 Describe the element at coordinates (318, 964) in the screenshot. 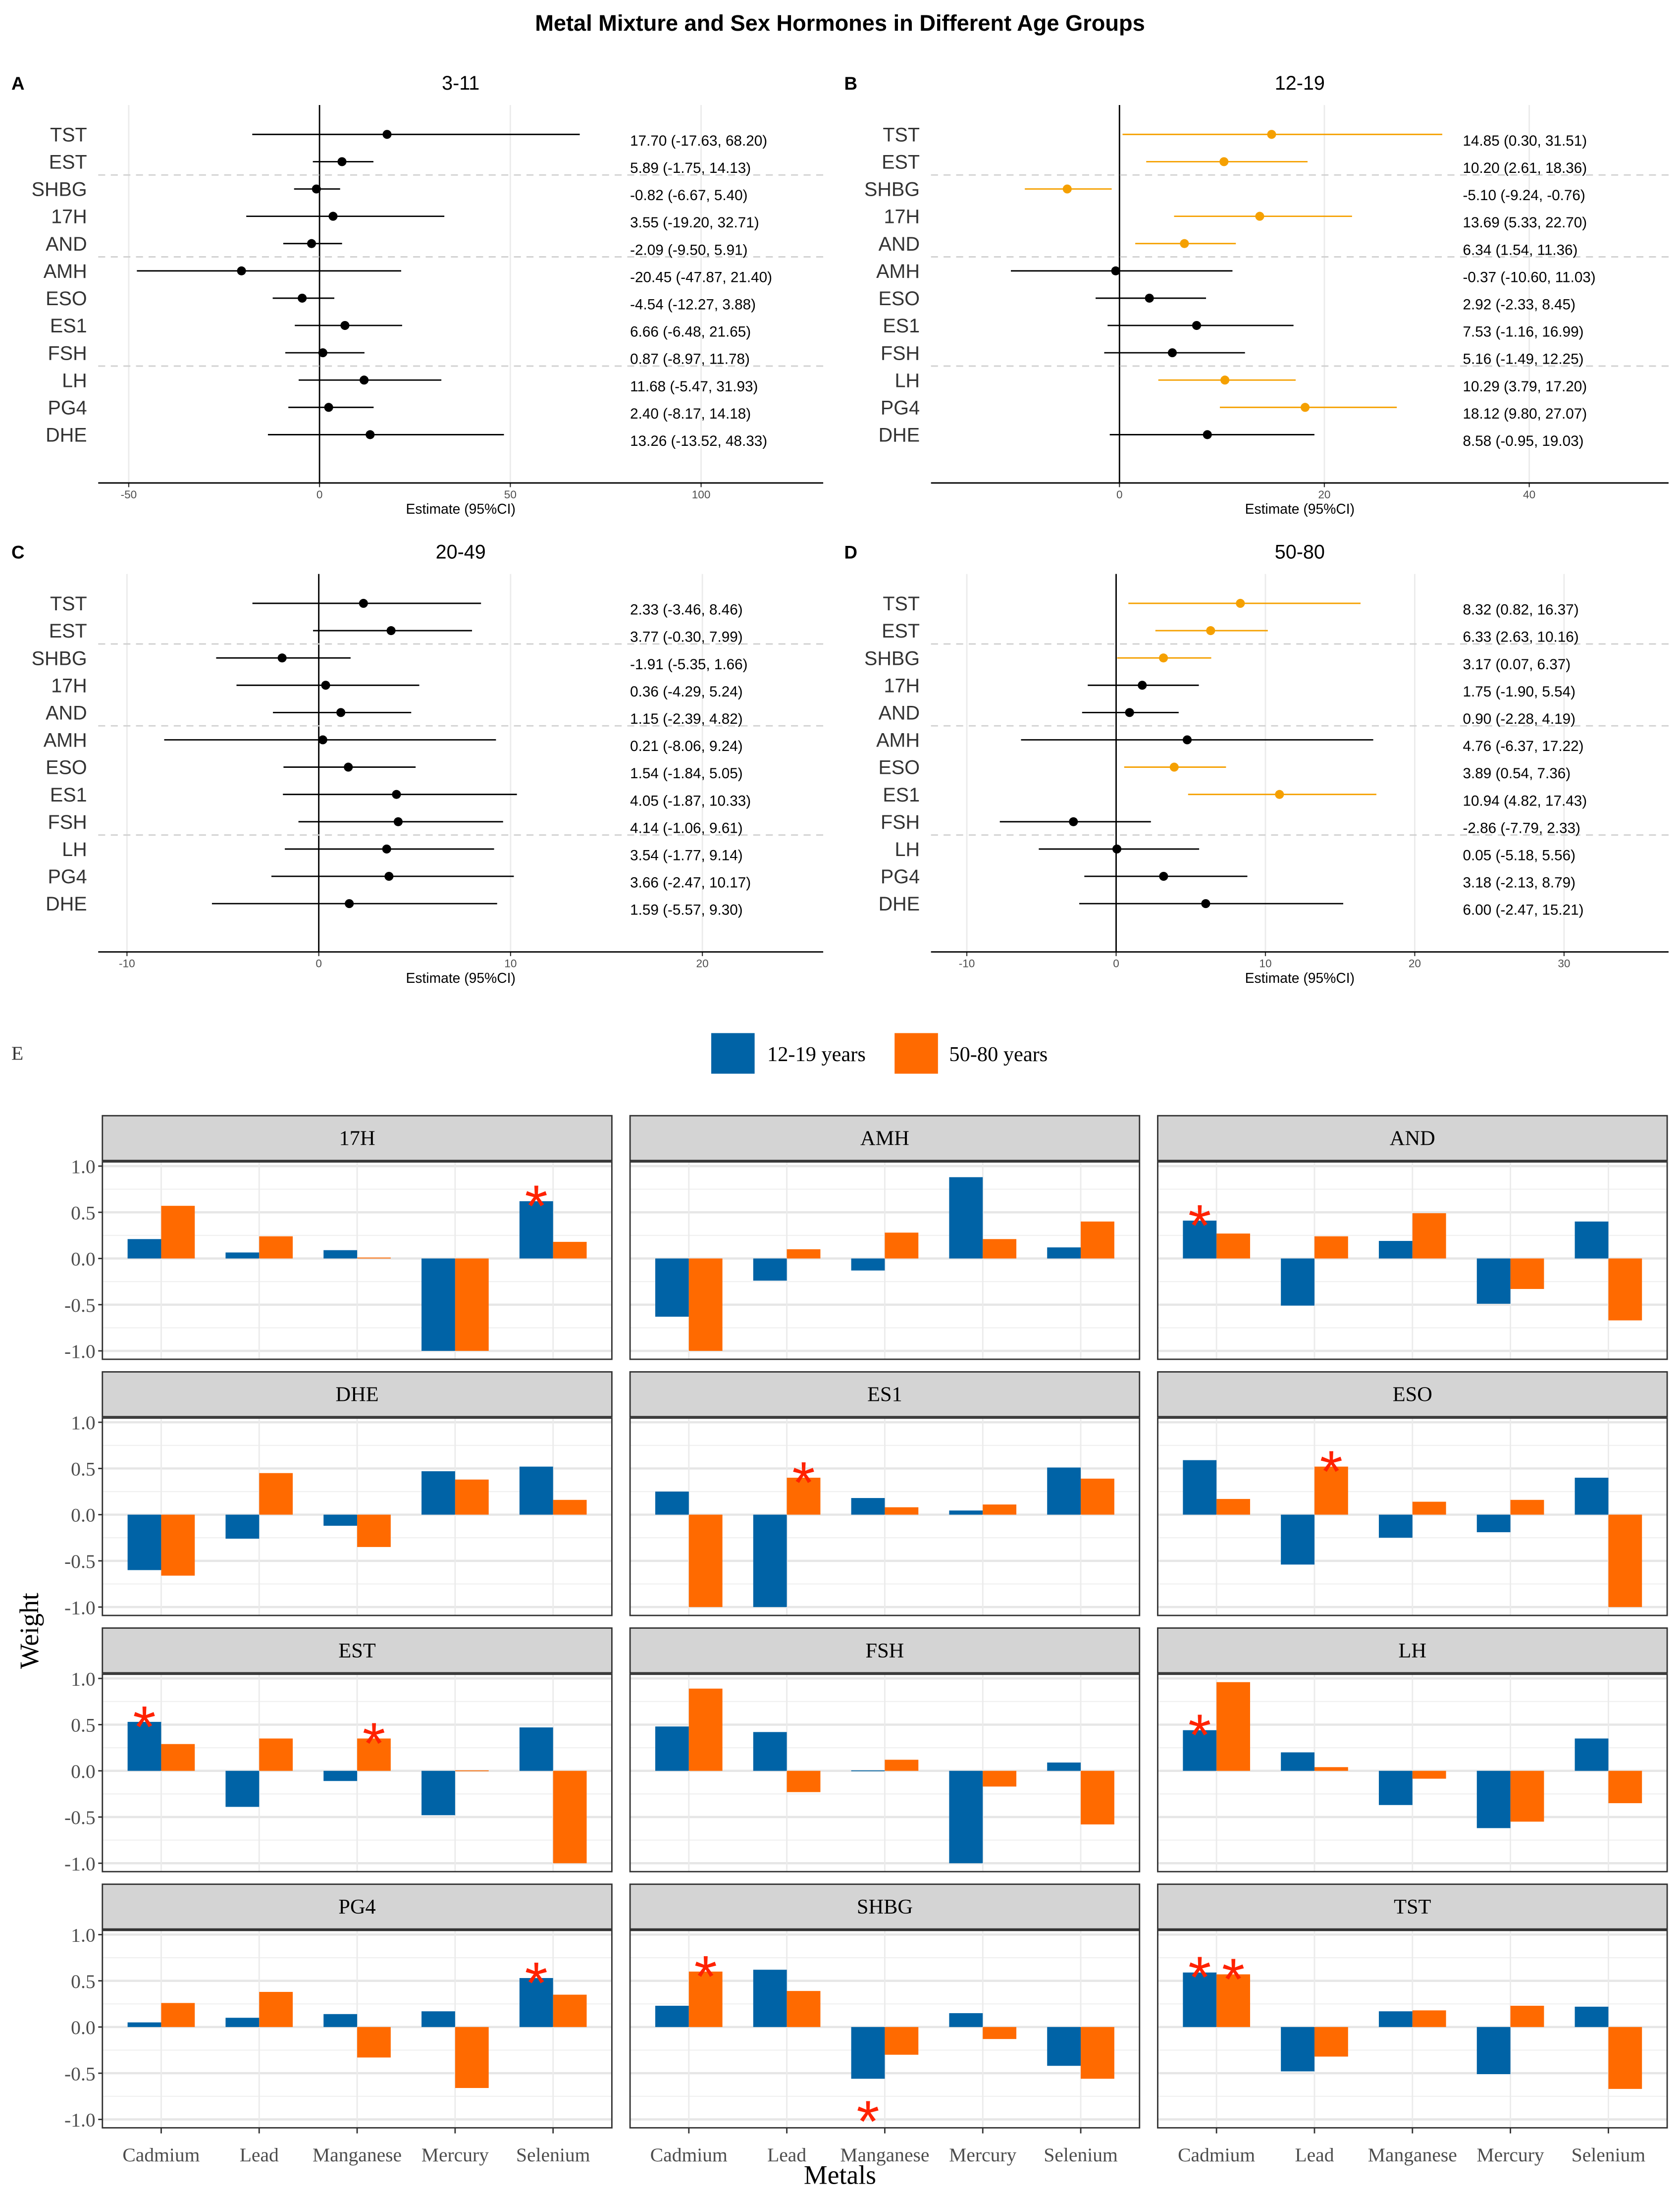

I see `x-tick-label: 0` at that location.